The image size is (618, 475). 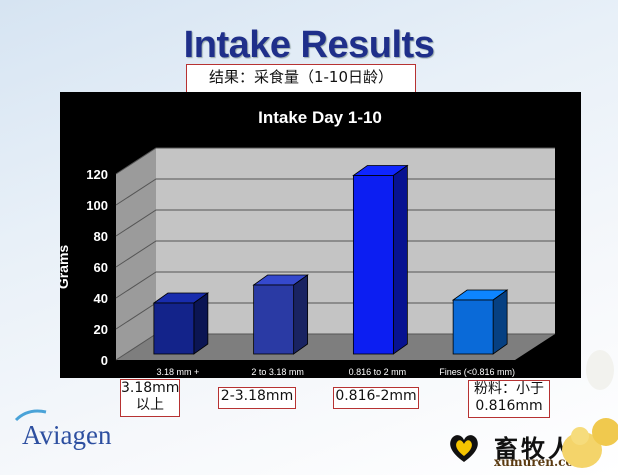 I want to click on annotation-cn: 0.816-2mm, so click(x=376, y=398).